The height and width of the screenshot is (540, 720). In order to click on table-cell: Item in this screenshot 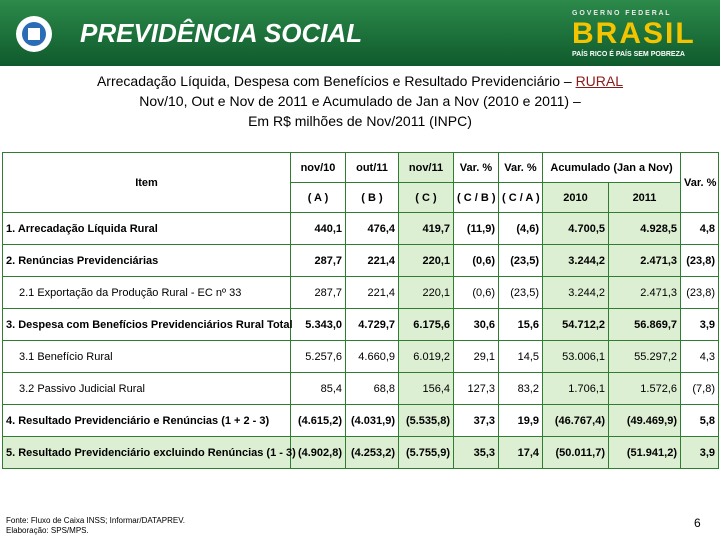, I will do `click(146, 182)`.